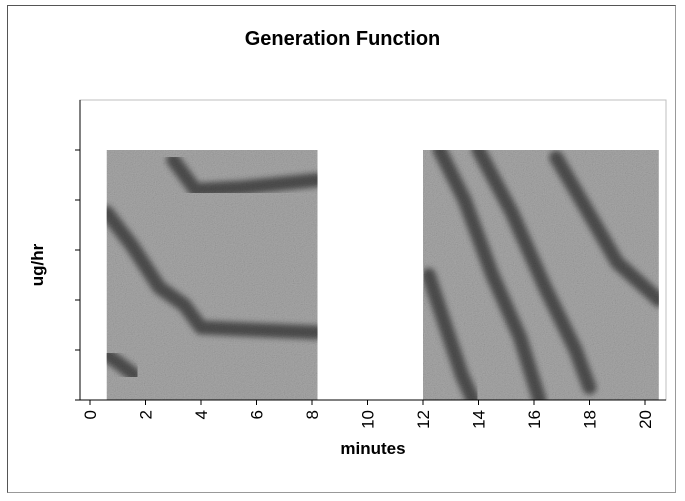  I want to click on x-tick-label: 8, so click(312, 414).